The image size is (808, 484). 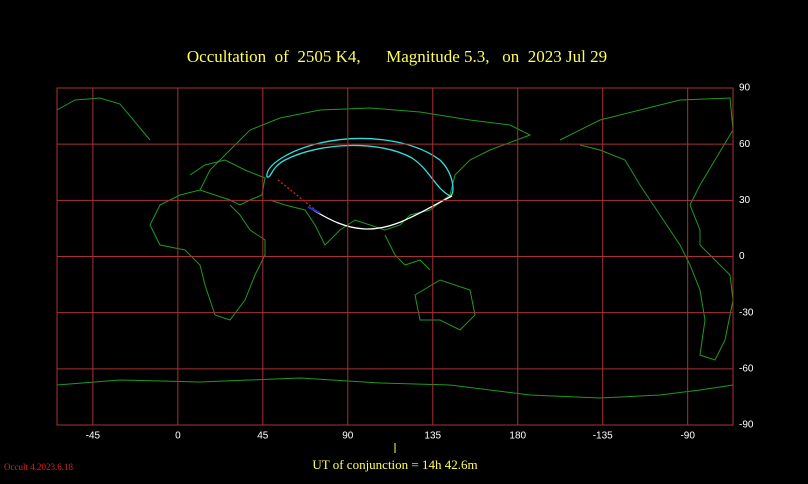 What do you see at coordinates (517, 436) in the screenshot?
I see `x-tick-label: 180` at bounding box center [517, 436].